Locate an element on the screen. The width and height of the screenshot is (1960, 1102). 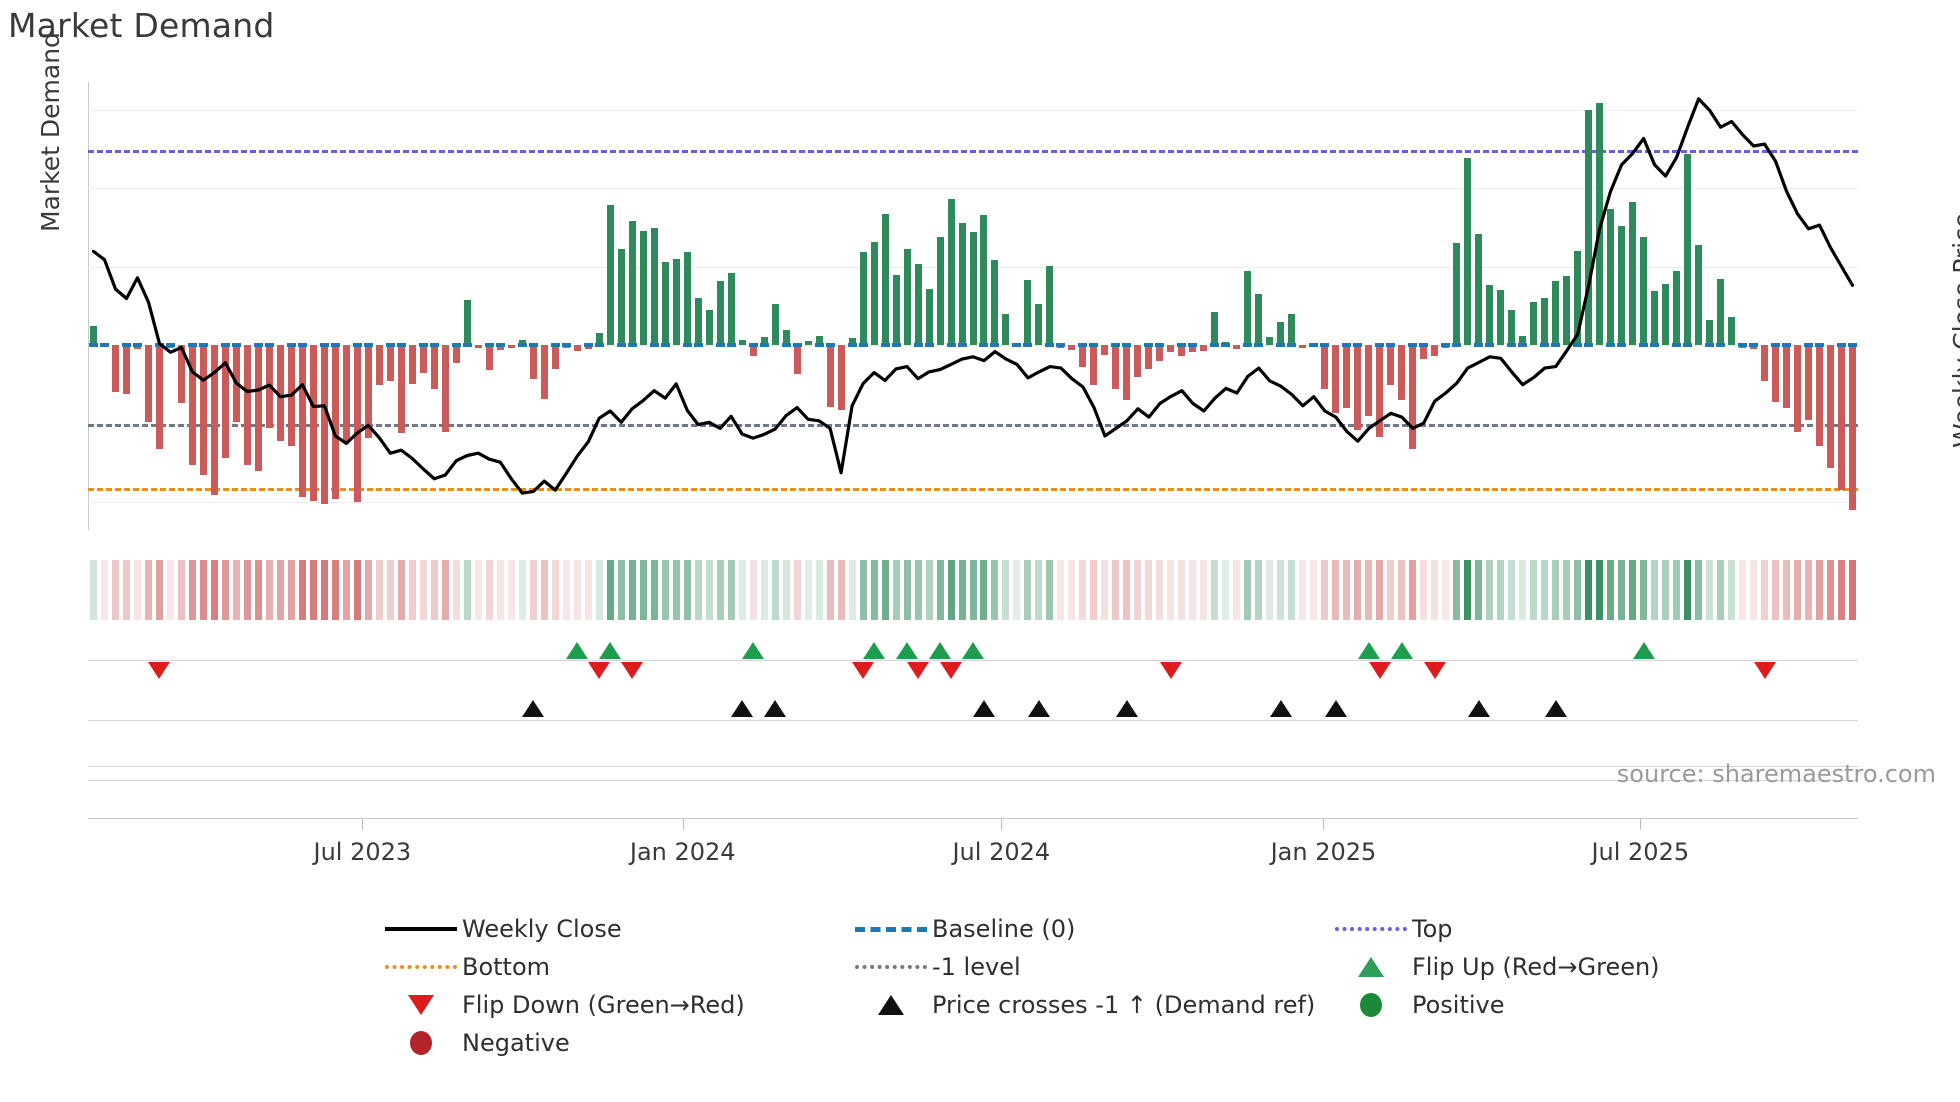
legend-item: Positive is located at coordinates (1417, 1005).